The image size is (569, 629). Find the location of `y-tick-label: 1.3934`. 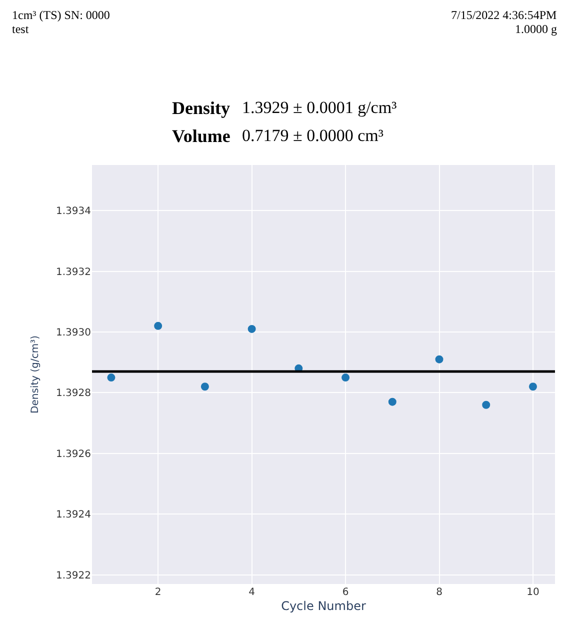

y-tick-label: 1.3934 is located at coordinates (73, 212).